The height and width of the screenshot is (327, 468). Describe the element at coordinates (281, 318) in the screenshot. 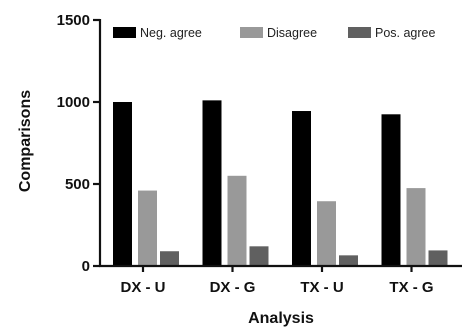

I see `x-axis-title: Analysis` at that location.